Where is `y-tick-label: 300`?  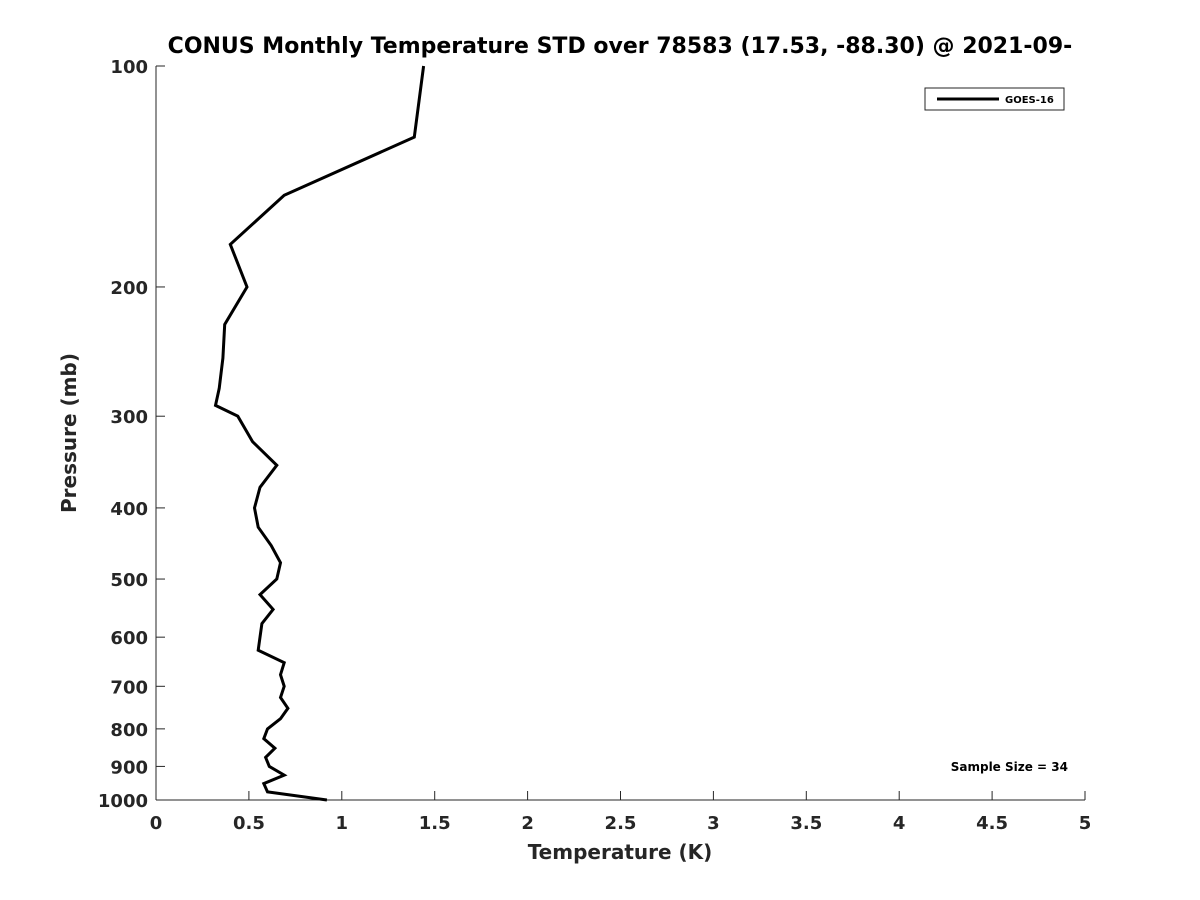 y-tick-label: 300 is located at coordinates (129, 417).